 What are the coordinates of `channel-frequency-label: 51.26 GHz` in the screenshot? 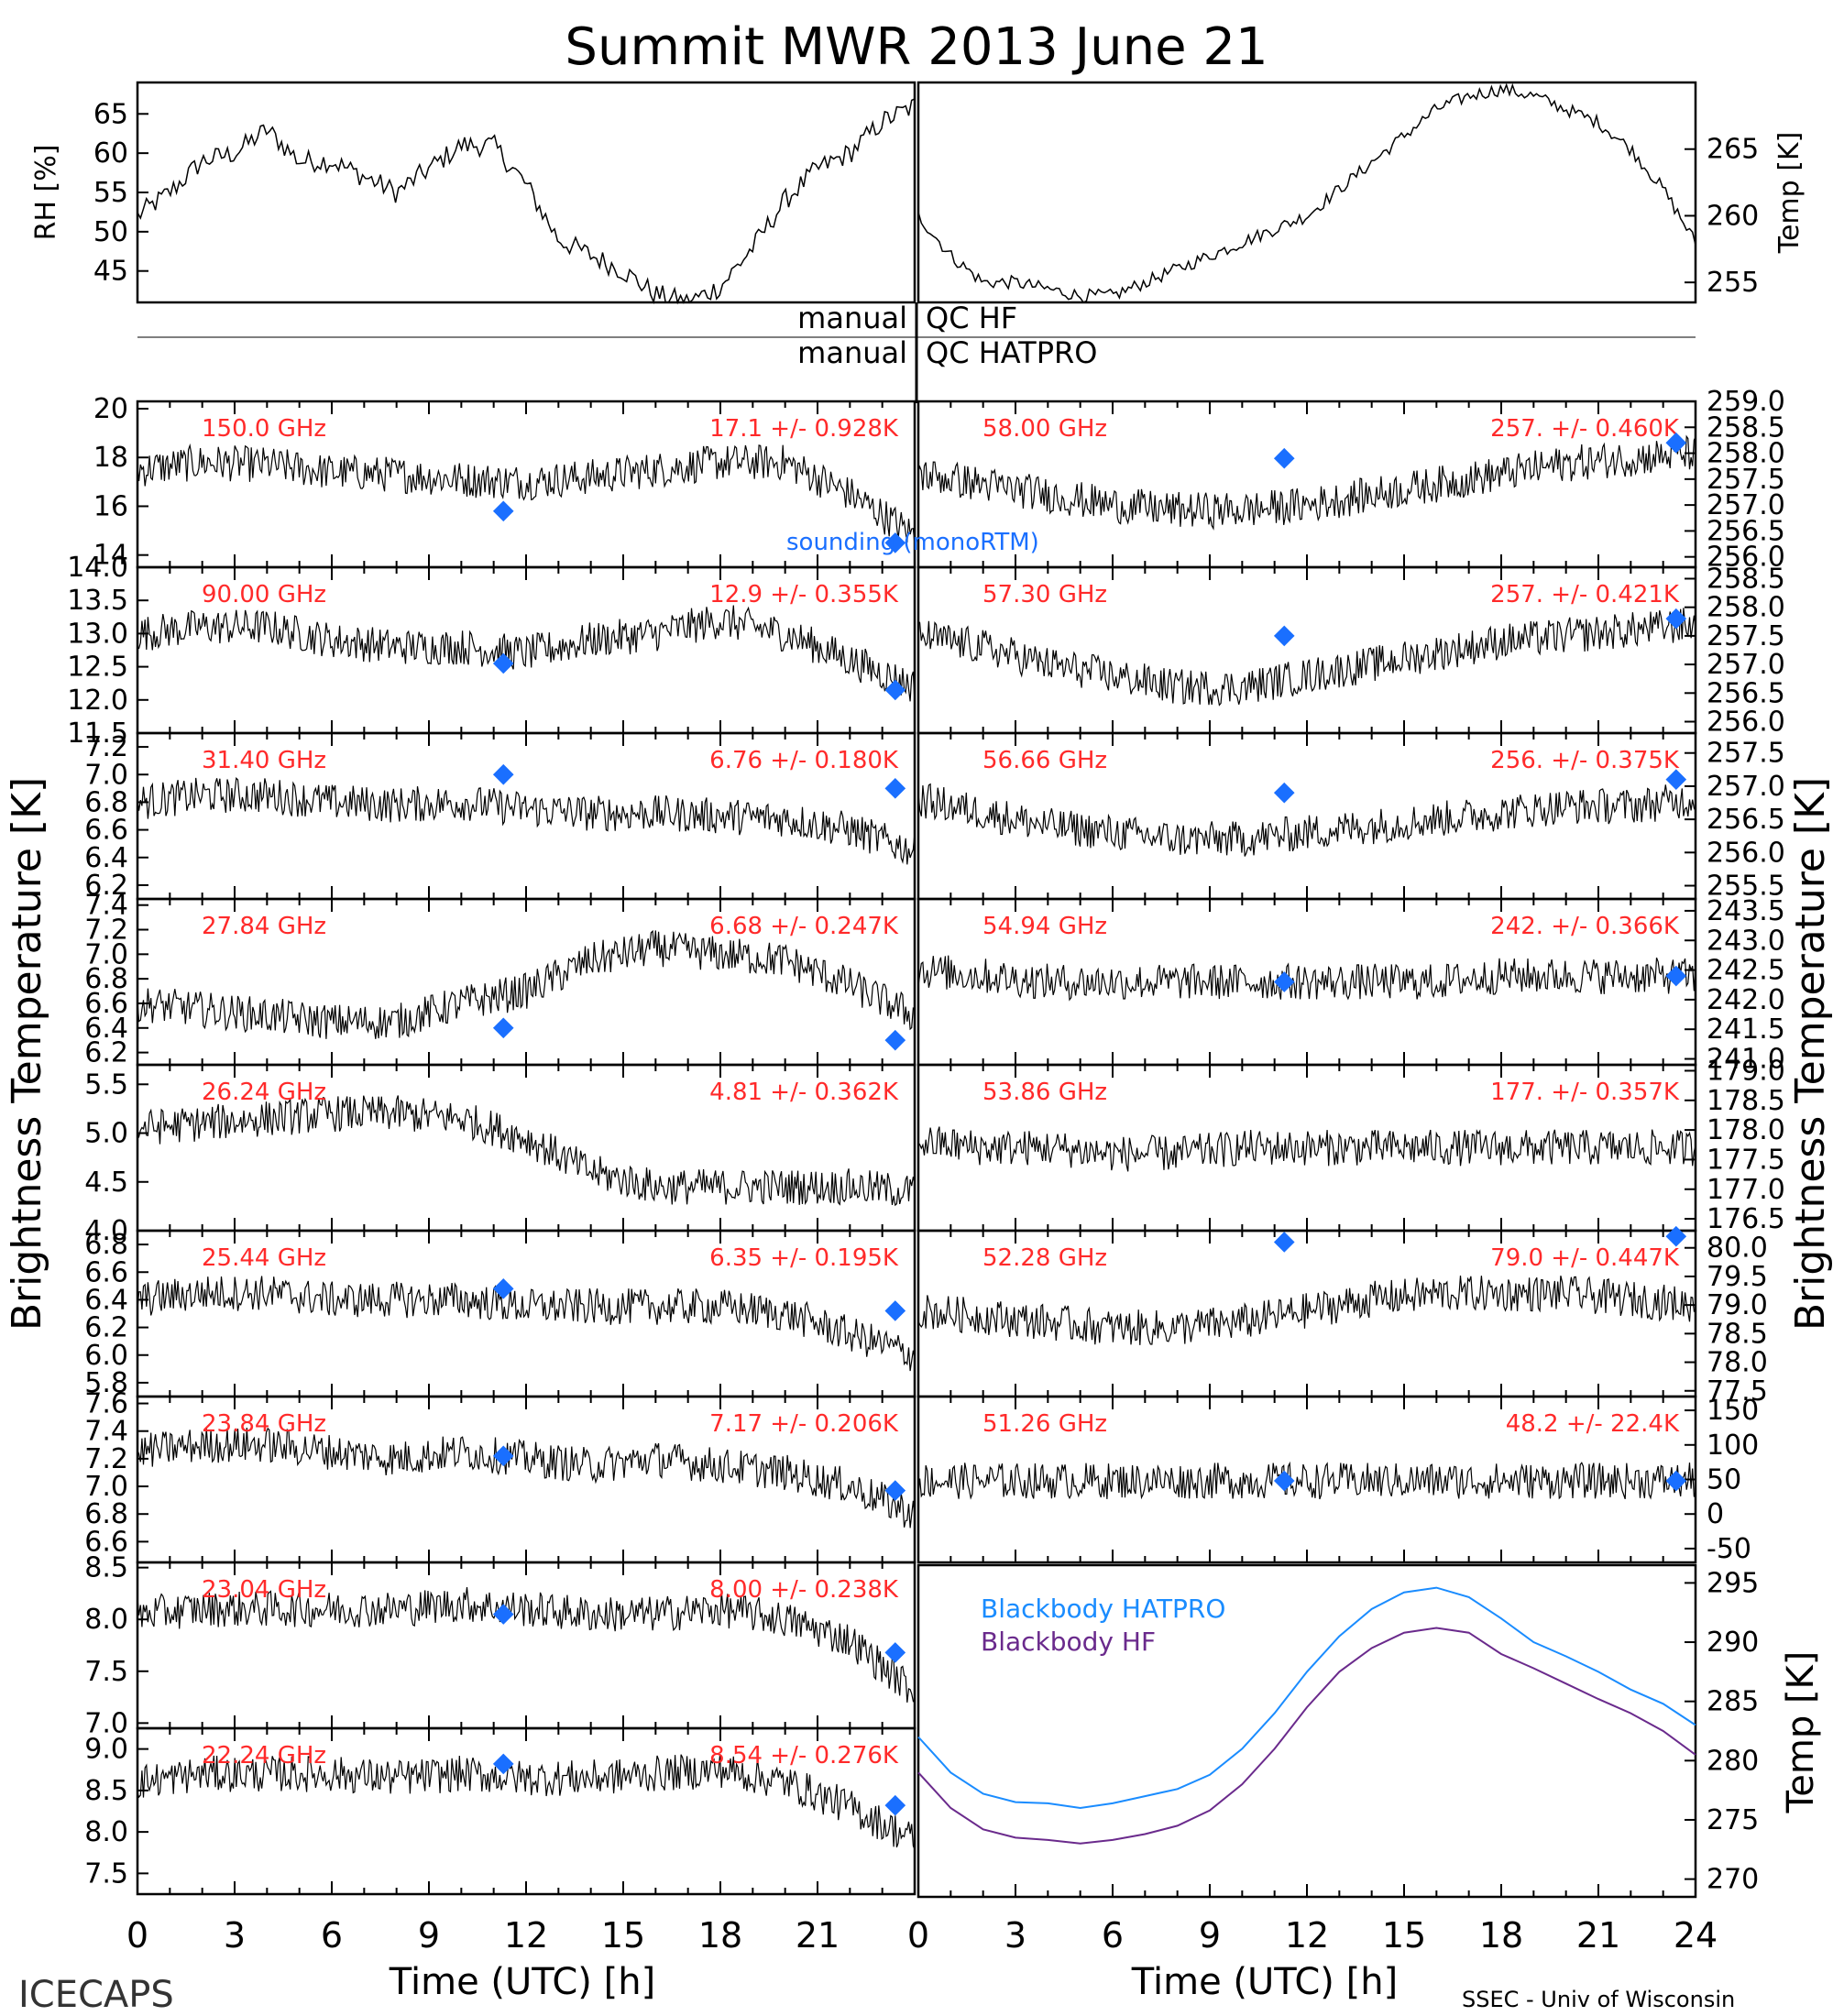 It's located at (1044, 1424).